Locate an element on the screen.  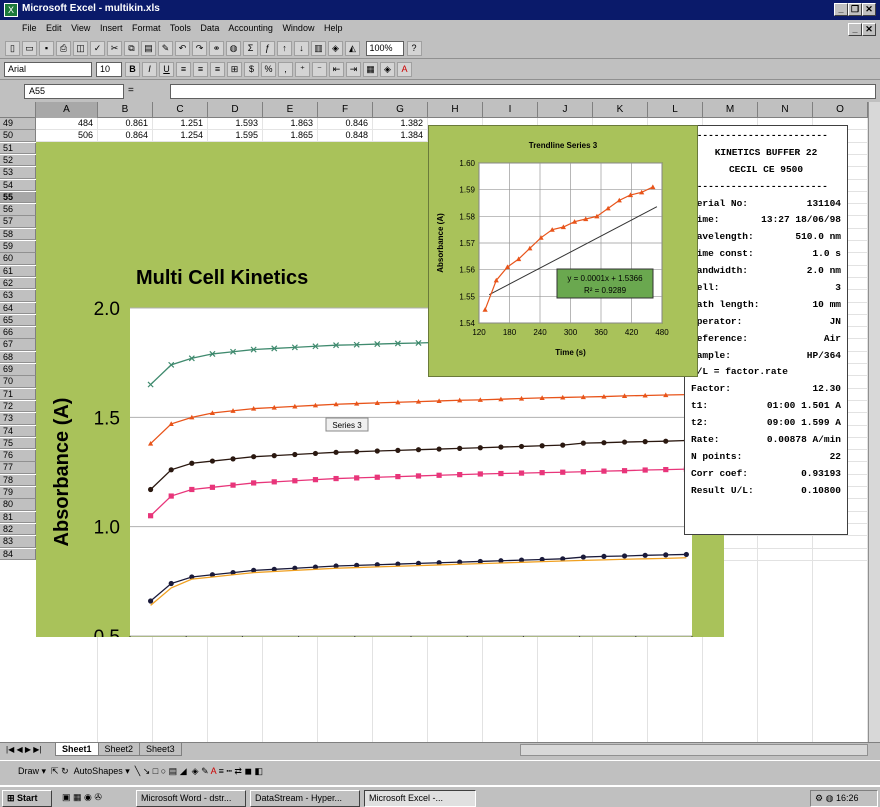
equation-box is located at coordinates (605, 283).